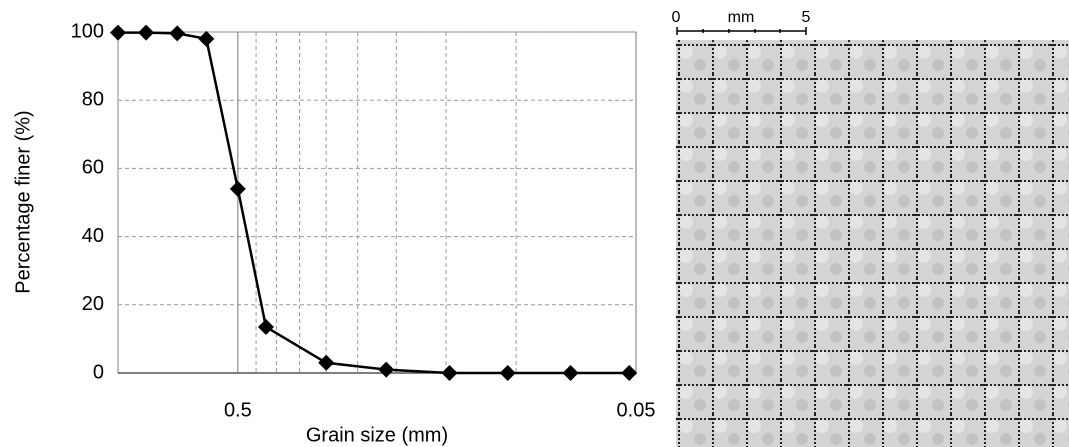  Describe the element at coordinates (93, 236) in the screenshot. I see `y-tick-label: 40` at that location.